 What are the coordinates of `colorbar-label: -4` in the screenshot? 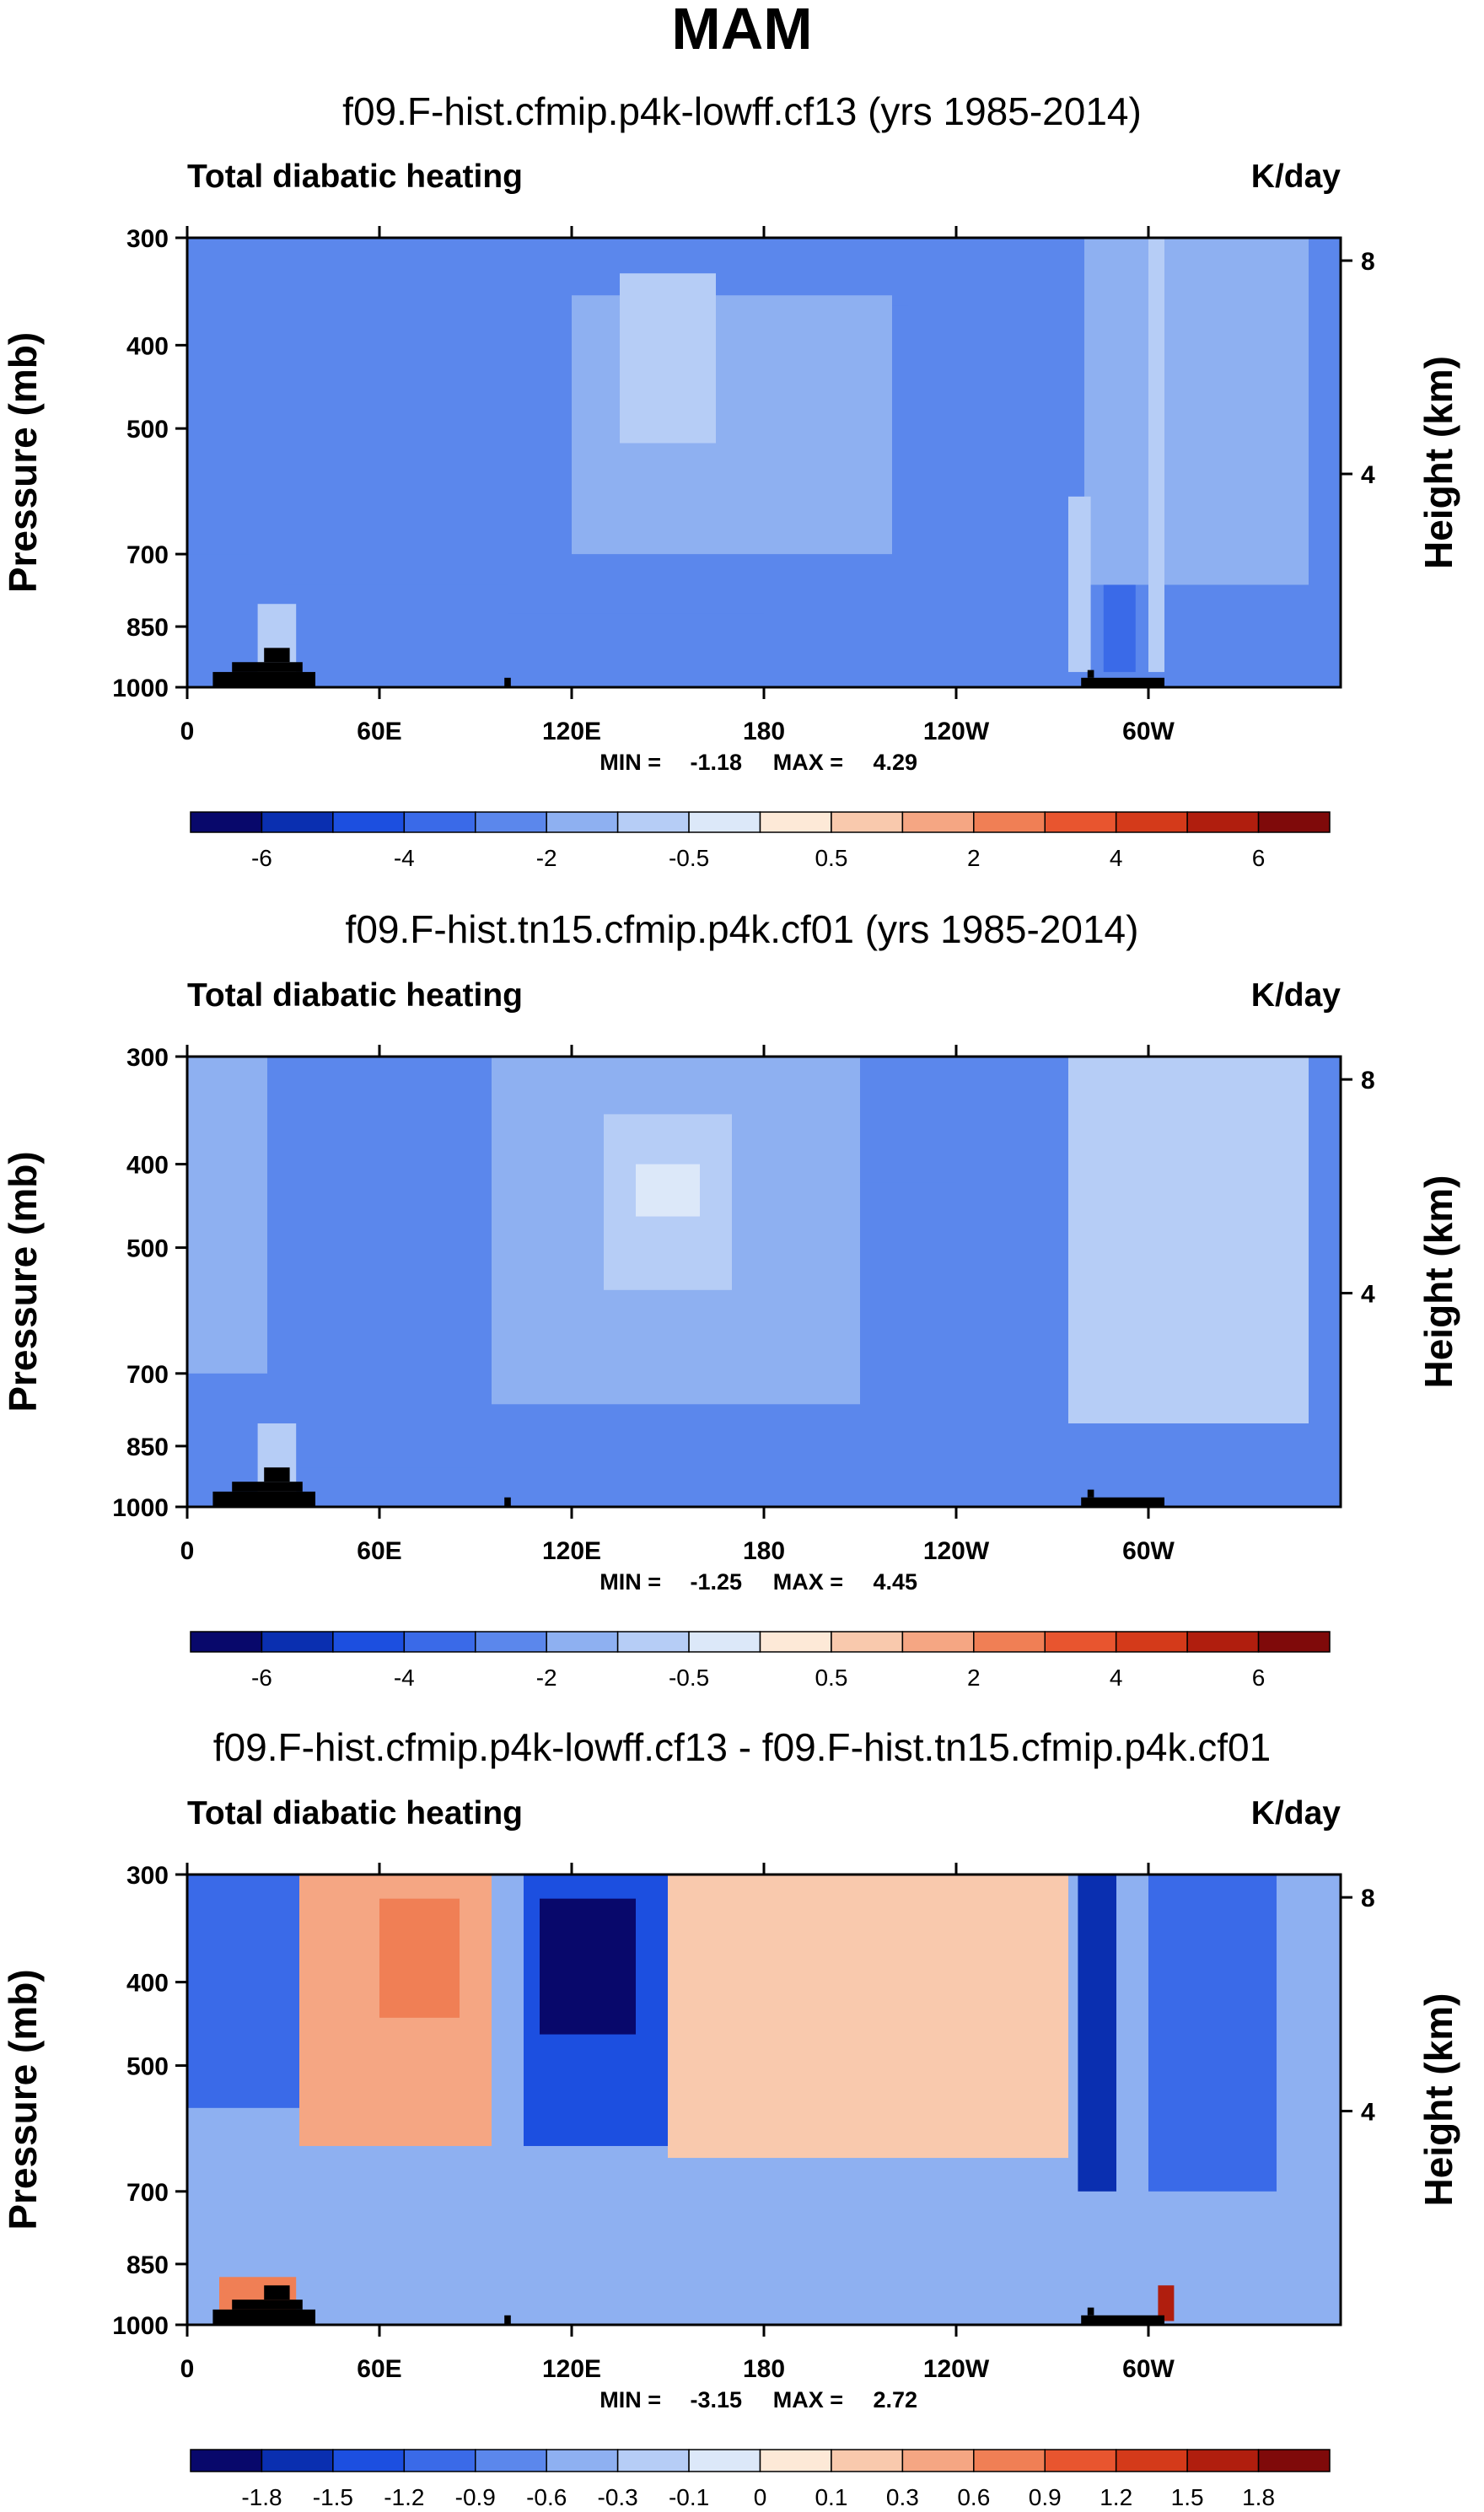 It's located at (404, 1678).